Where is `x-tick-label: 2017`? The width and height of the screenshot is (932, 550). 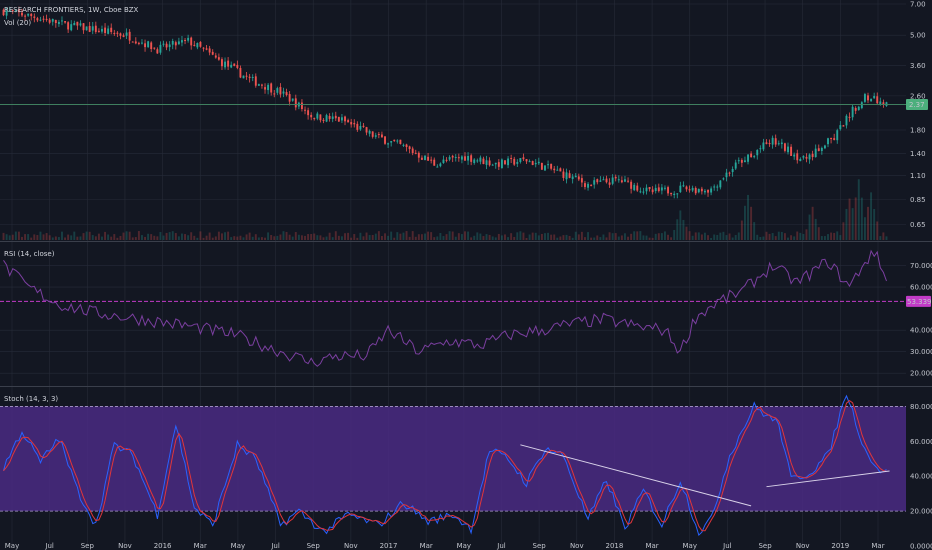
x-tick-label: 2017 is located at coordinates (389, 546).